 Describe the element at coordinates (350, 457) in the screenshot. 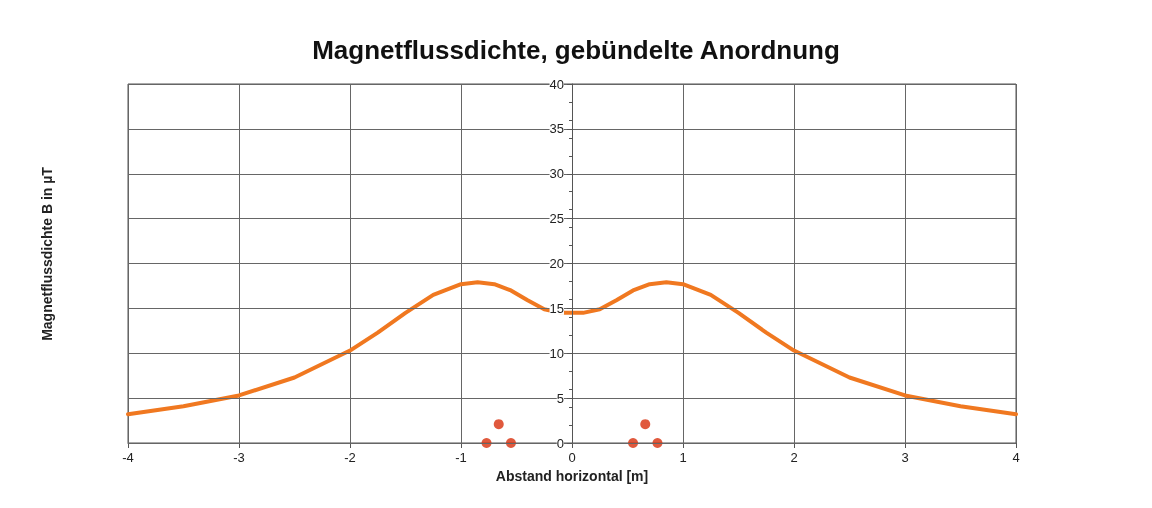

I see `x-tick-label: -2` at that location.